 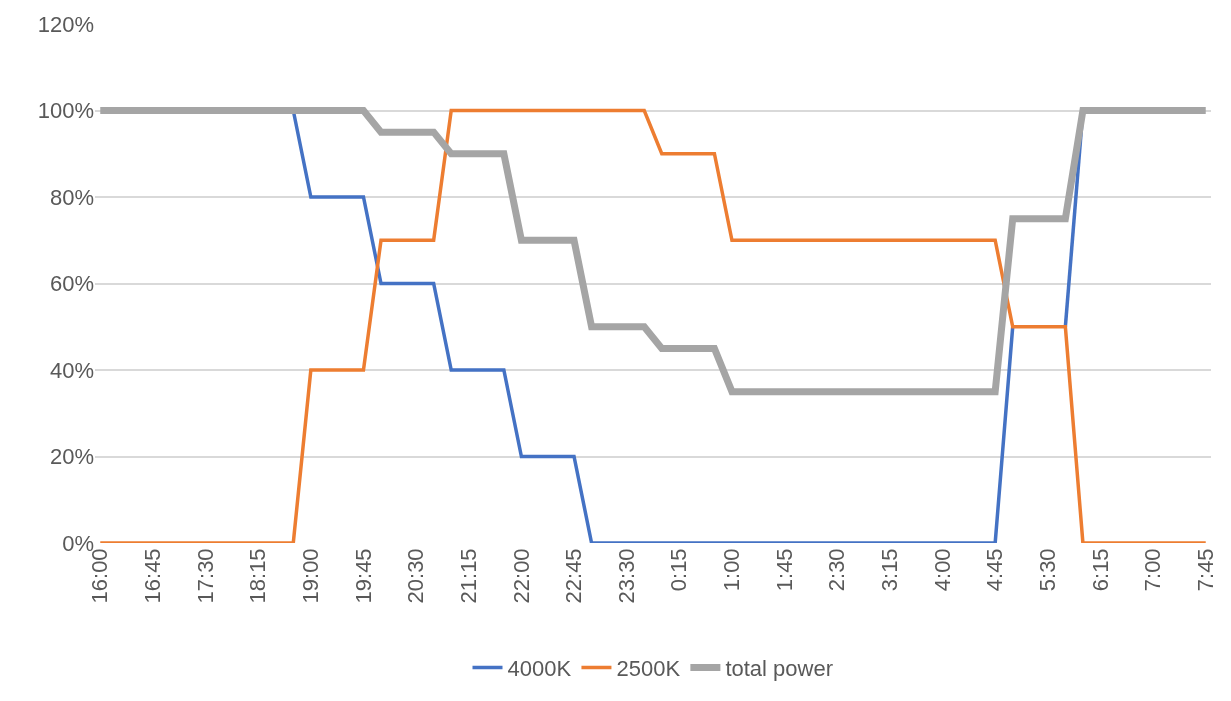 I want to click on x-tick-label: 20:30, so click(x=416, y=576).